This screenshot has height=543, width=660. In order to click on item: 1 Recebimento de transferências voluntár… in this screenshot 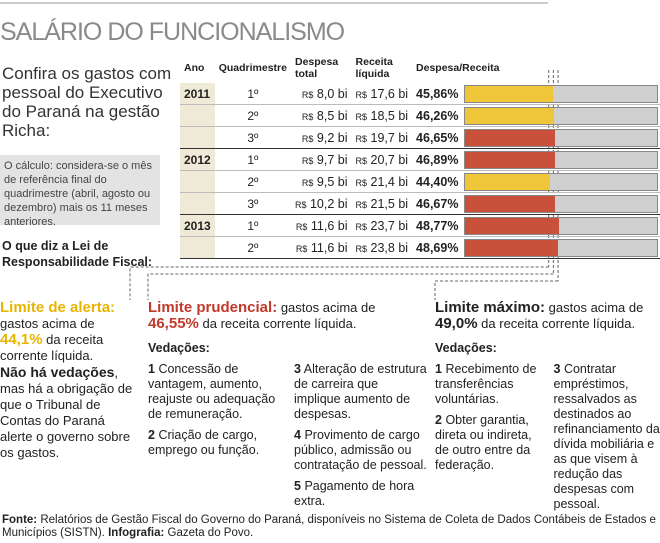, I will do `click(488, 384)`.